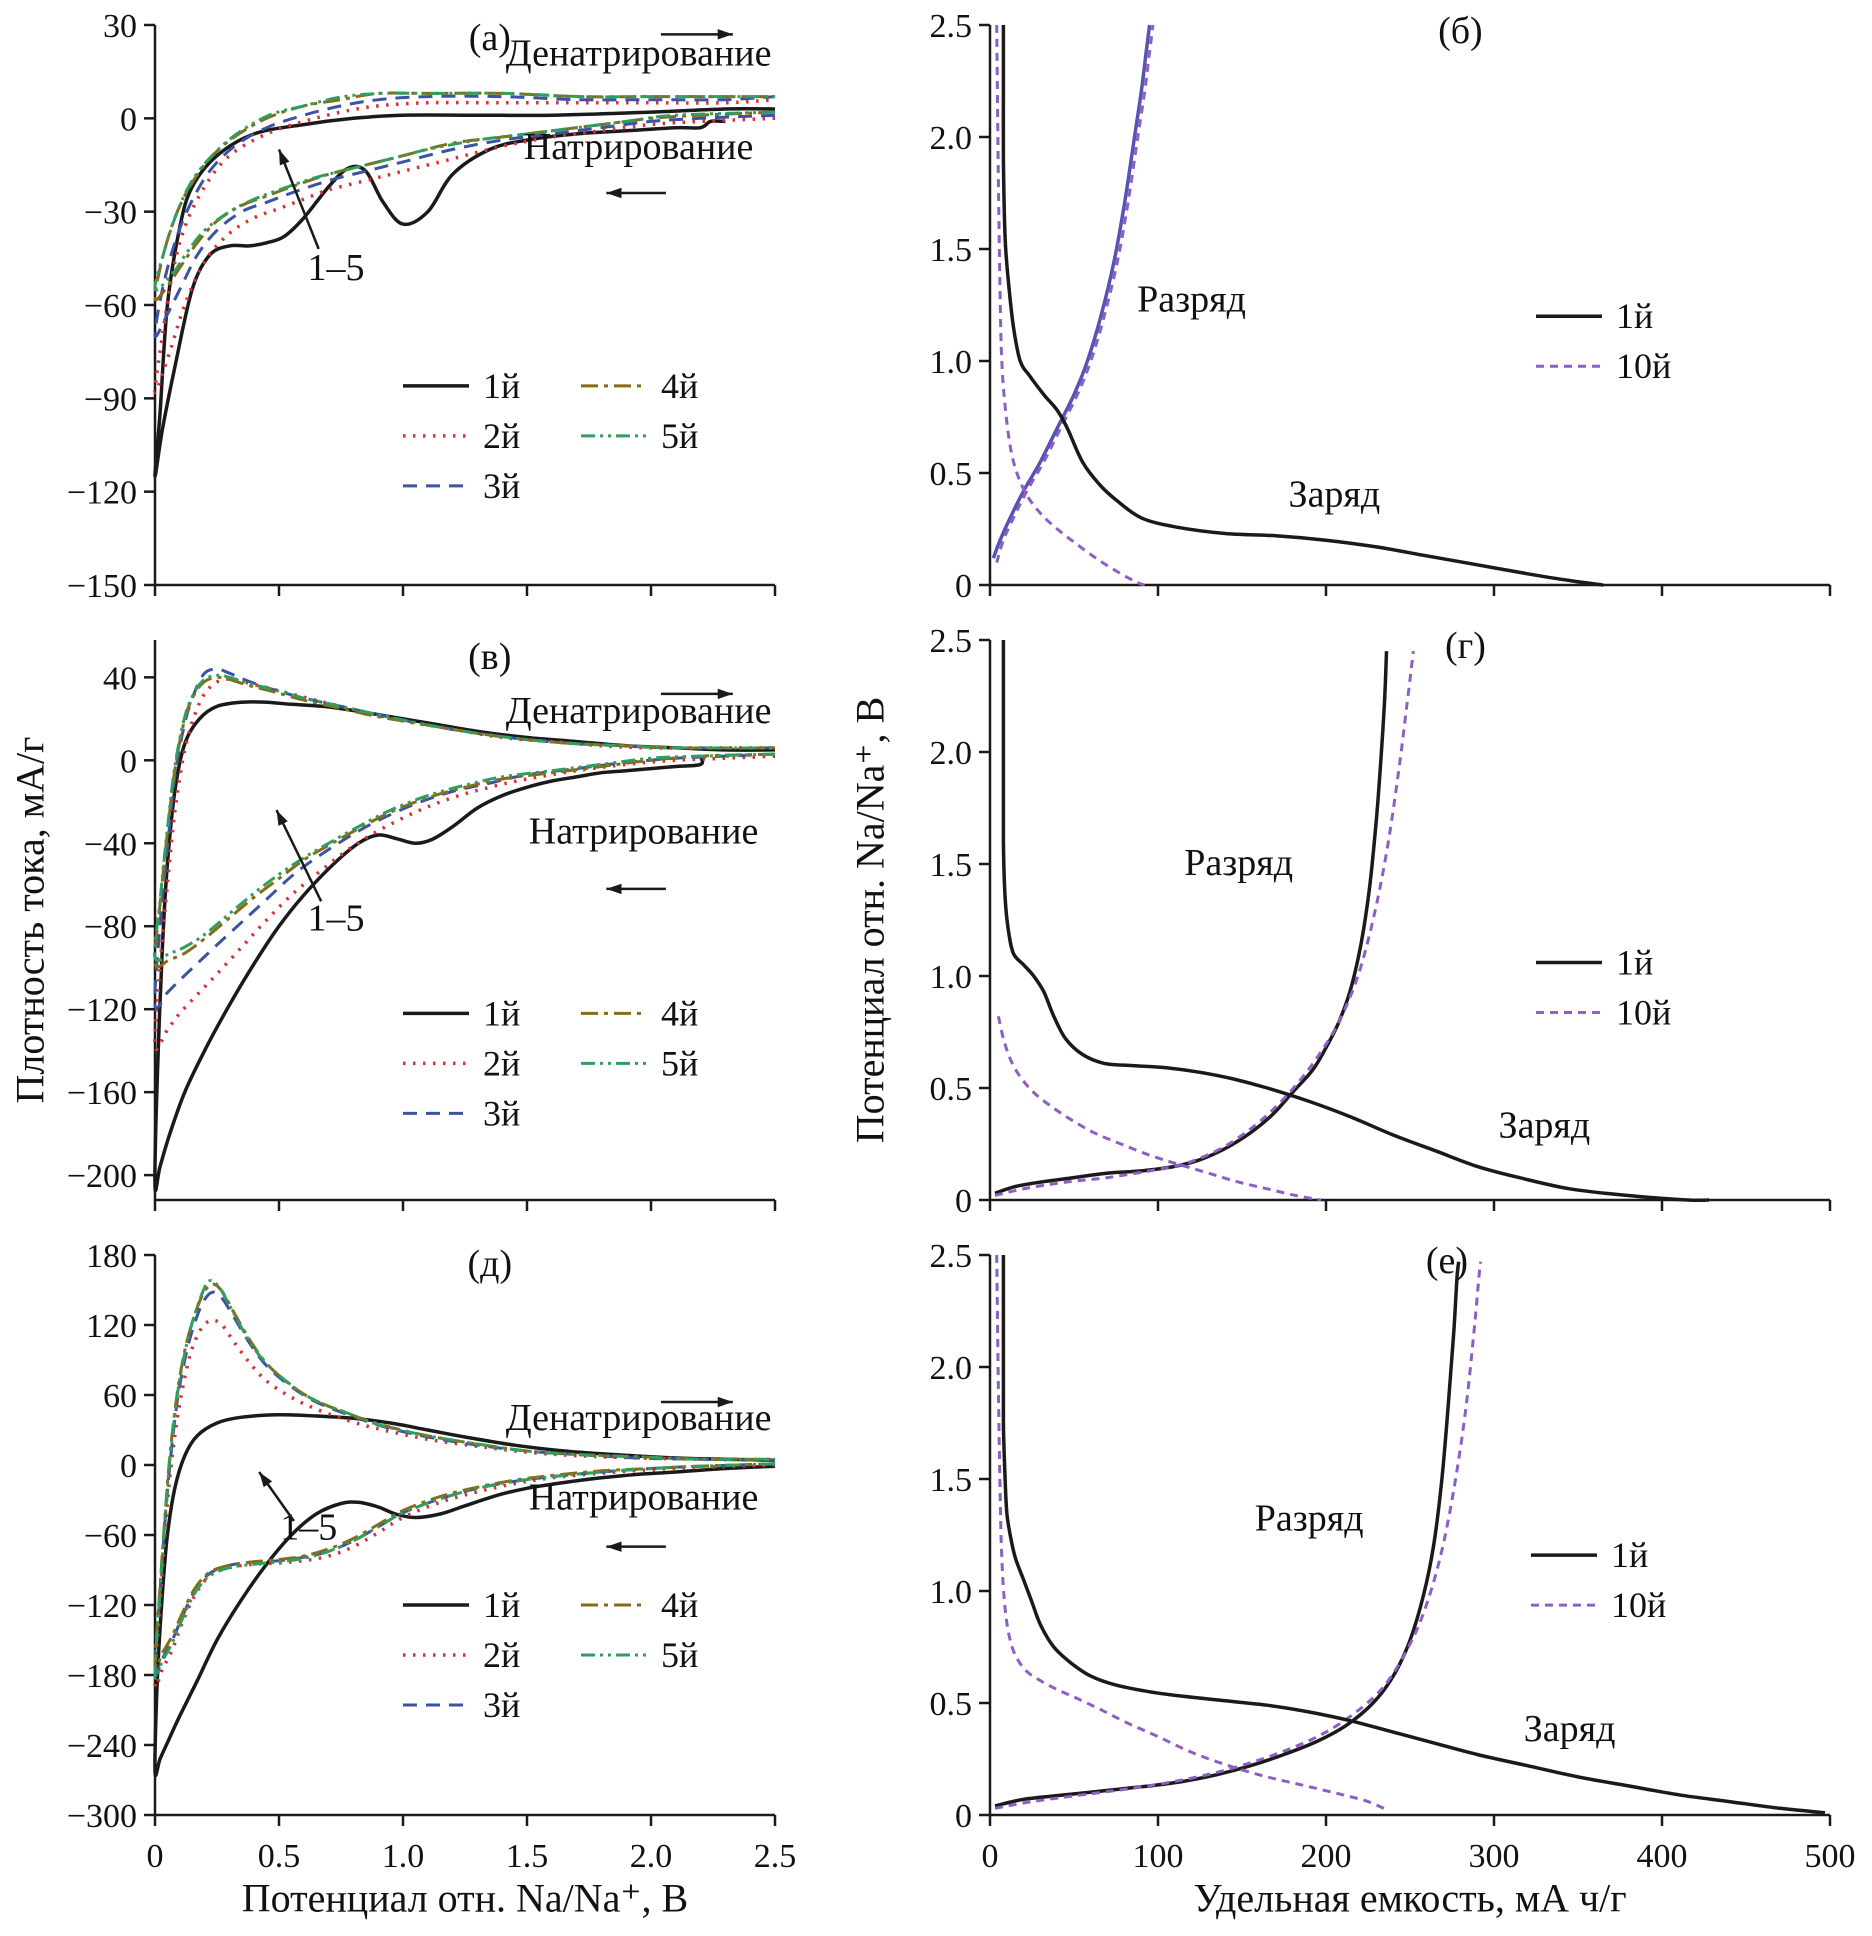 Image resolution: width=1872 pixels, height=1936 pixels. I want to click on y-tick-label: 0.5, so click(951, 1704).